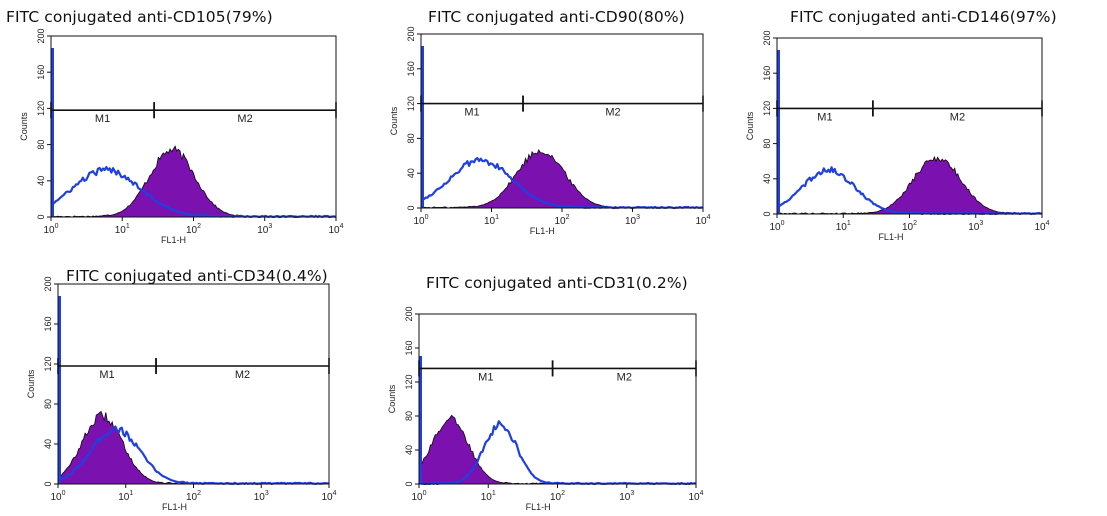  What do you see at coordinates (923, 17) in the screenshot?
I see `chart-title: FITC conjugated anti-CD146(97%)` at bounding box center [923, 17].